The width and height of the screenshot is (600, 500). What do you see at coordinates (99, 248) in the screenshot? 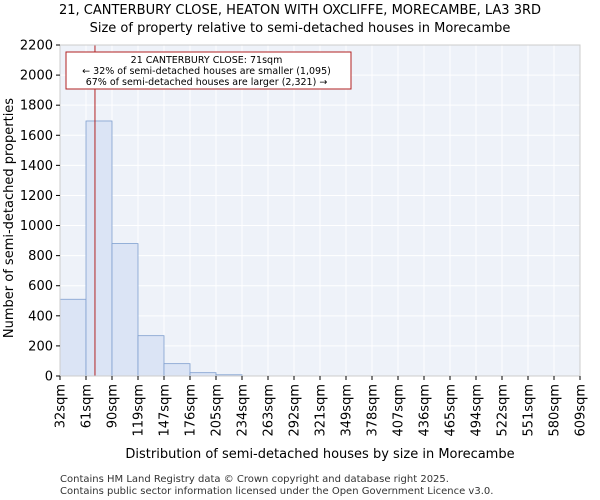
I see `bar-61sqm` at bounding box center [99, 248].